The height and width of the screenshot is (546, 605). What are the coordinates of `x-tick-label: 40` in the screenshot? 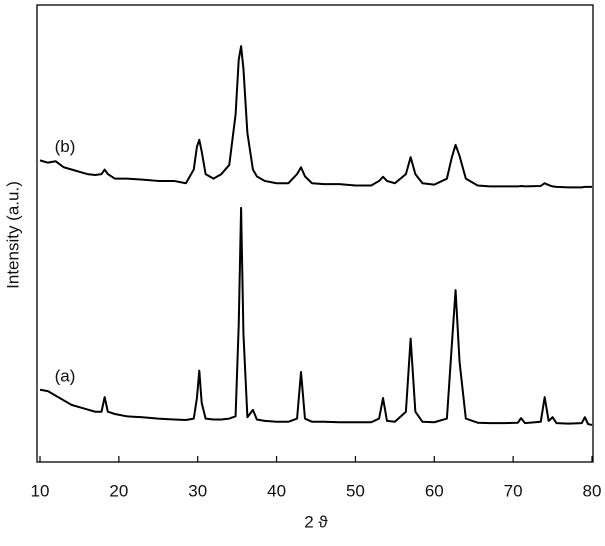 It's located at (276, 490).